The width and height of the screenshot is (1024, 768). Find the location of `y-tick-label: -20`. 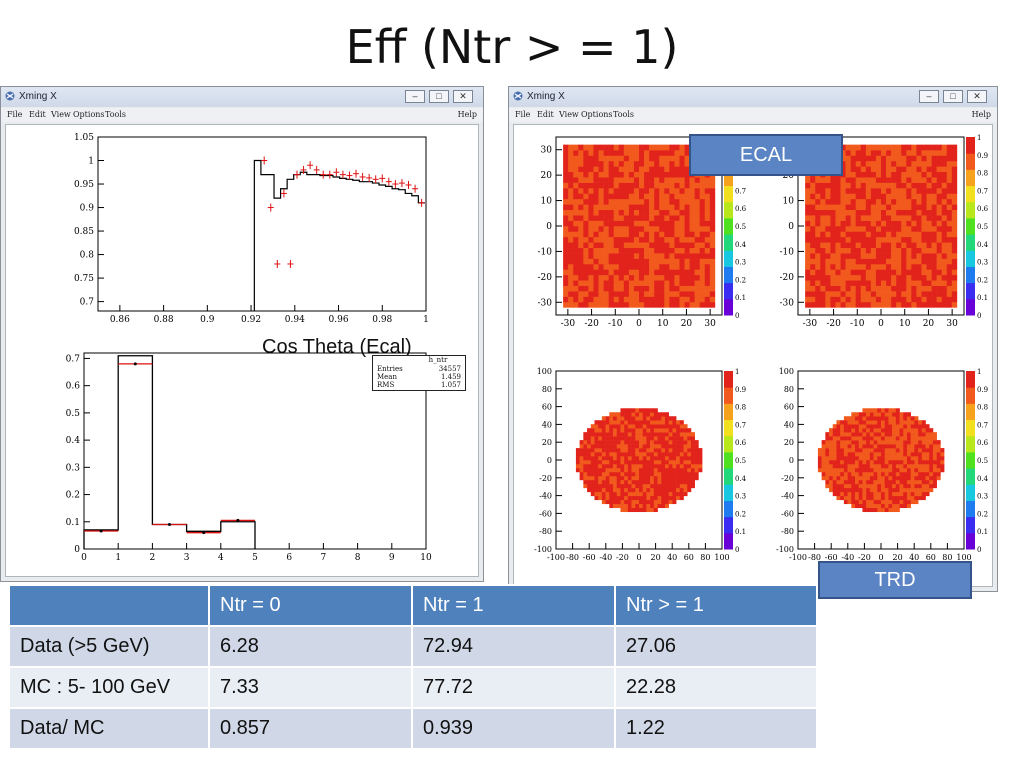

y-tick-label: -20 is located at coordinates (545, 278).